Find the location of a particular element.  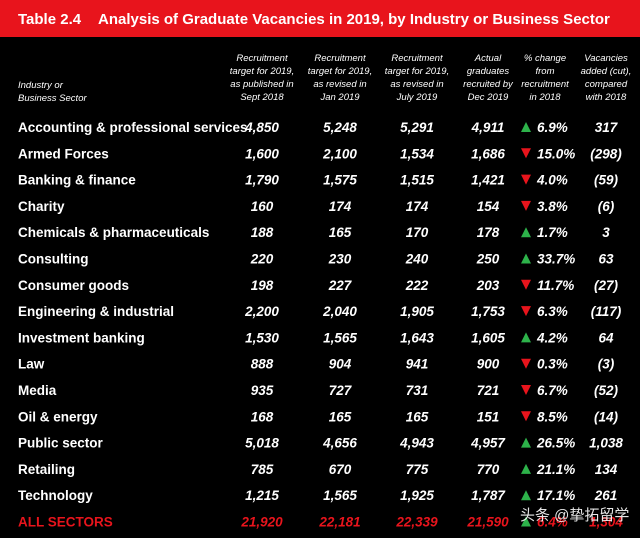

cell-value: 22,339 is located at coordinates (416, 522).